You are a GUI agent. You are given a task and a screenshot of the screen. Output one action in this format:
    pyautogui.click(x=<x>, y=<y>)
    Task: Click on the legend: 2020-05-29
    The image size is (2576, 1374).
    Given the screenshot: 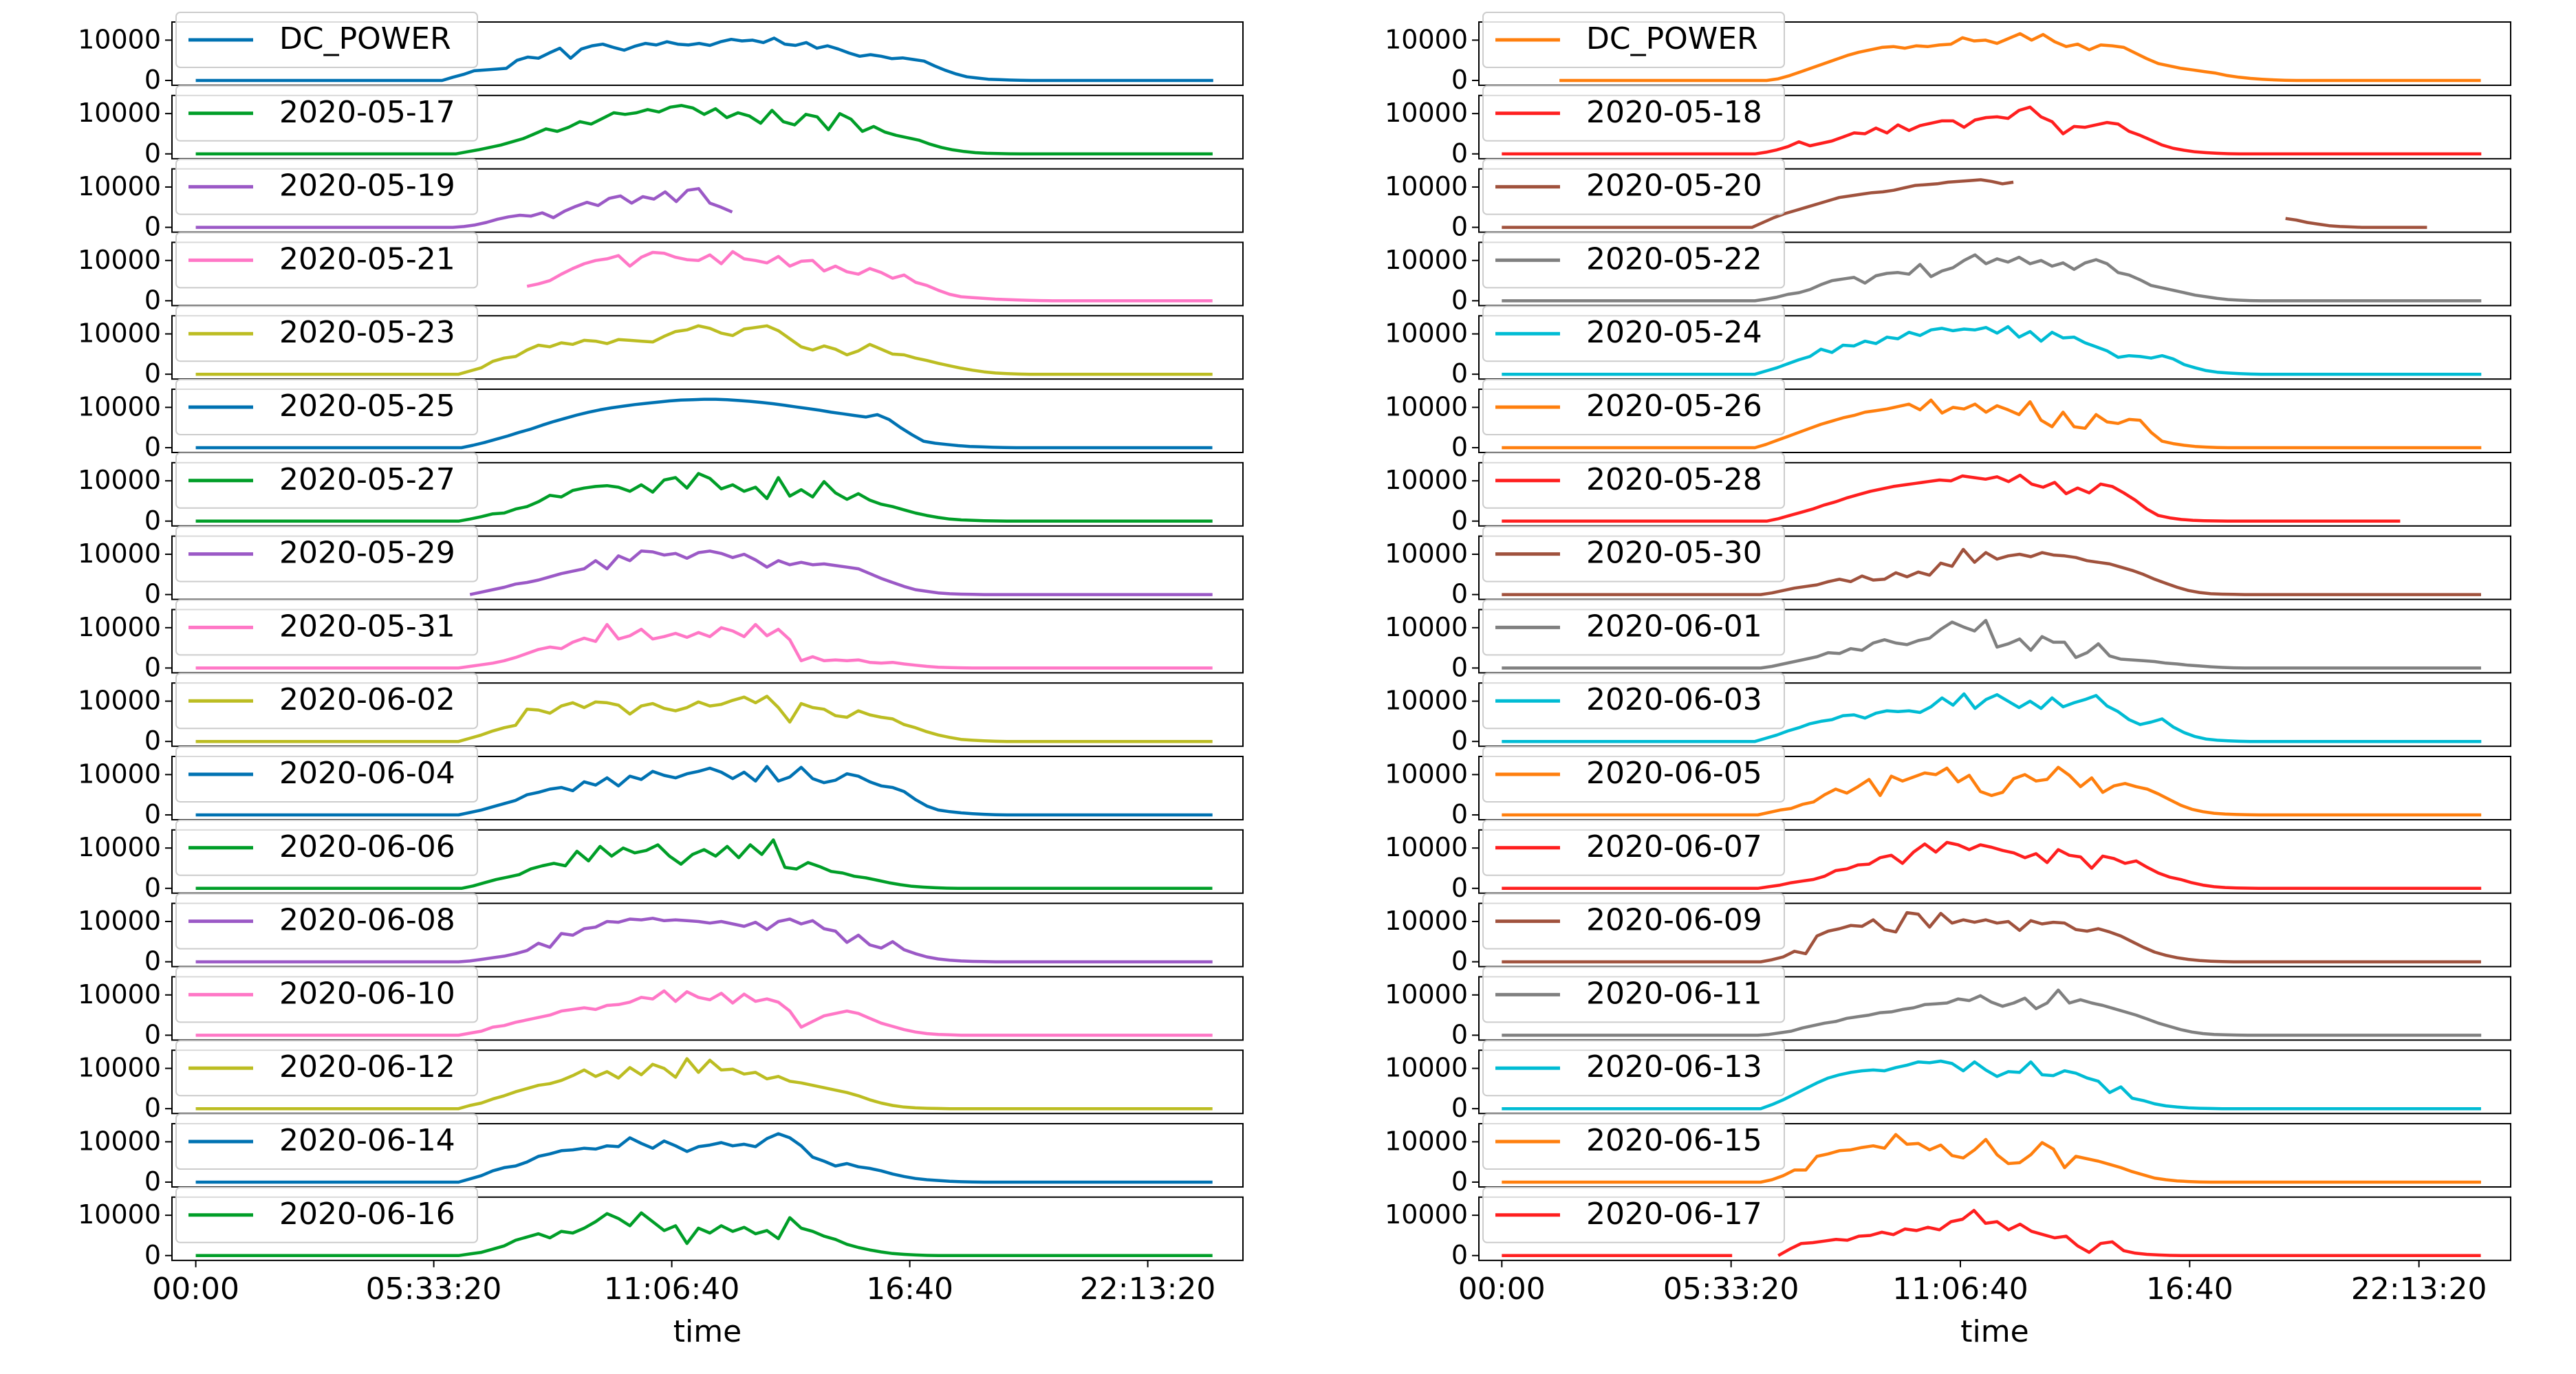 What is the action you would take?
    pyautogui.click(x=326, y=553)
    